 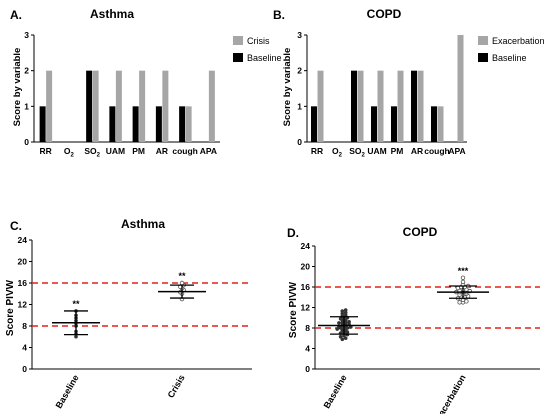 What do you see at coordinates (380, 106) in the screenshot?
I see `bar-exacerbation-uam` at bounding box center [380, 106].